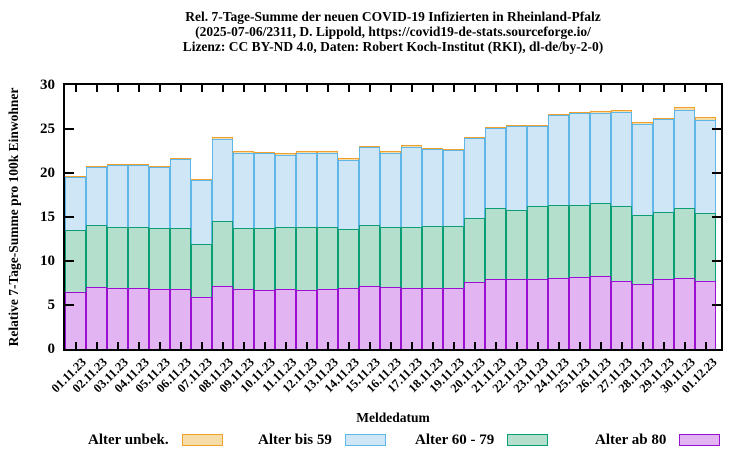 Image resolution: width=750 pixels, height=450 pixels. I want to click on legend-item: Alter bis 59, so click(322, 440).